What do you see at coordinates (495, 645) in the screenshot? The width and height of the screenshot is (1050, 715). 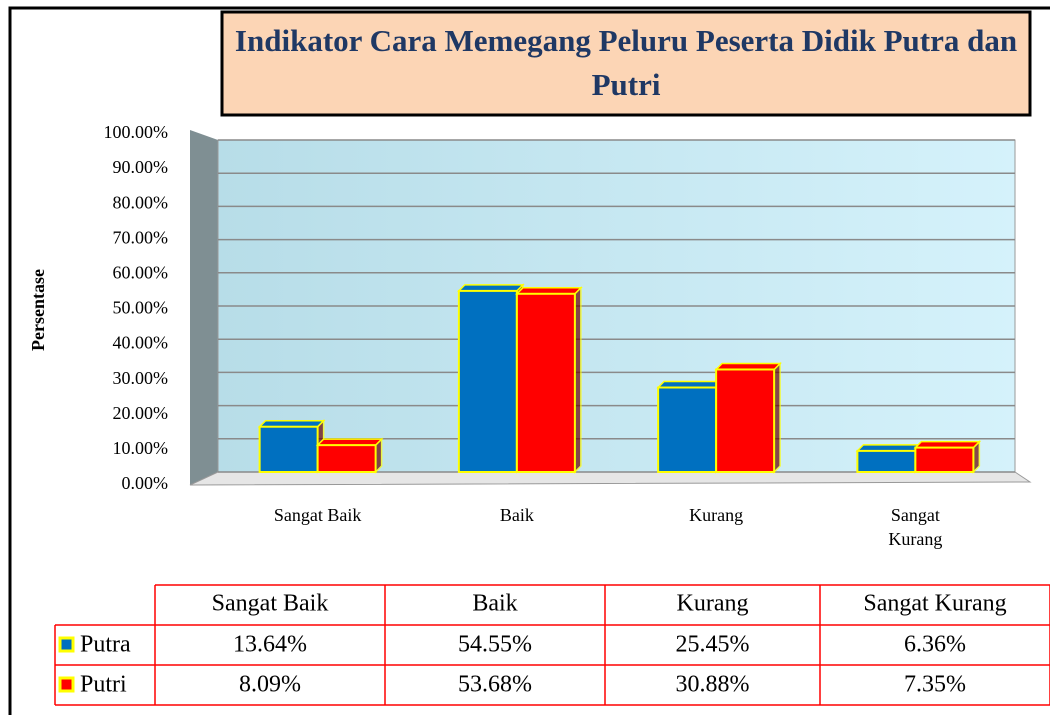 I see `table-value: 54.55%` at bounding box center [495, 645].